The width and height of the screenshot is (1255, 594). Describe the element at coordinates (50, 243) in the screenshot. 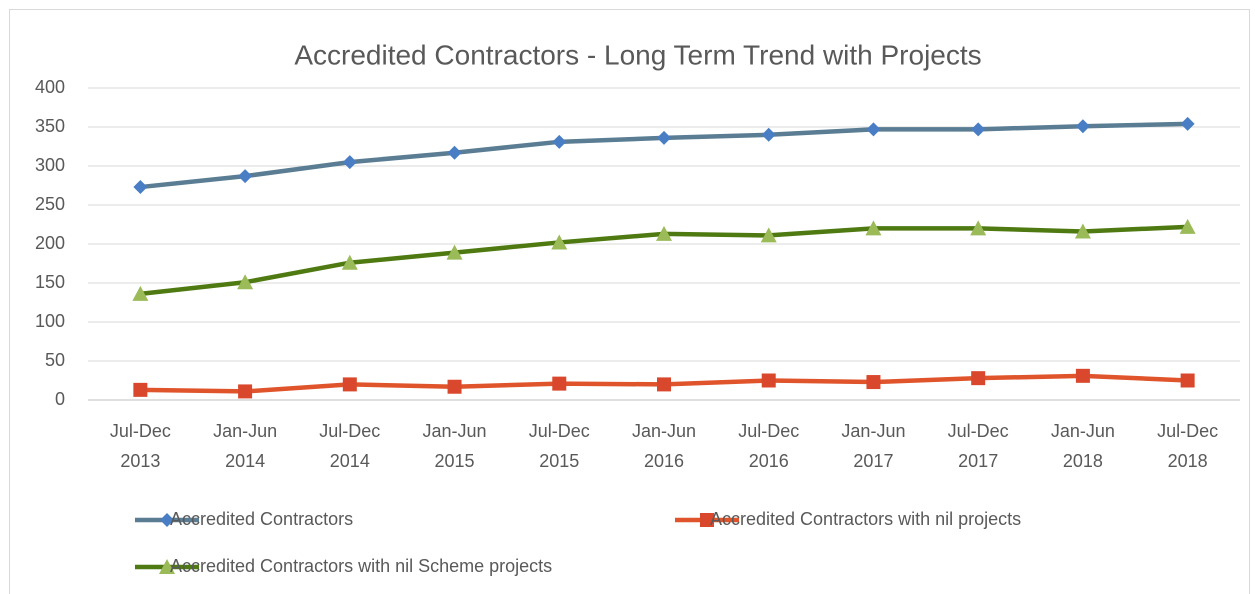

I see `y-tick-label: 200` at that location.